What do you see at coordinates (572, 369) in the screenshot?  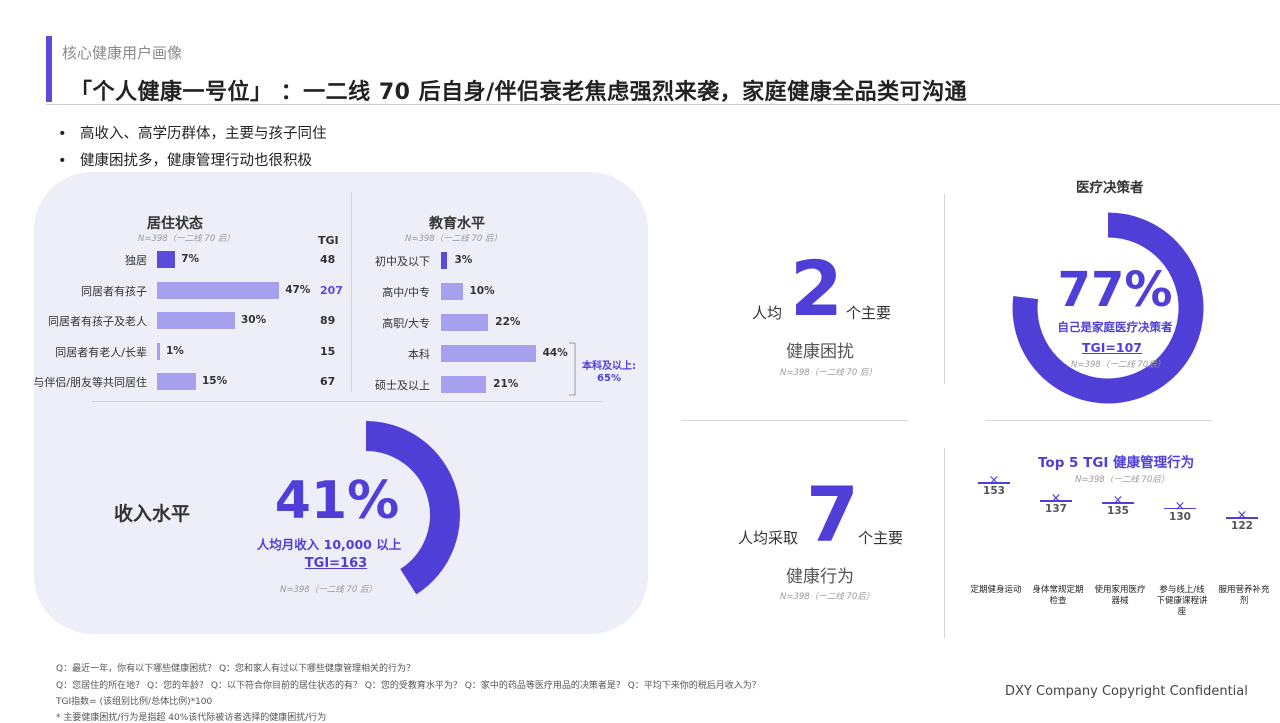 I see `education-bracket` at bounding box center [572, 369].